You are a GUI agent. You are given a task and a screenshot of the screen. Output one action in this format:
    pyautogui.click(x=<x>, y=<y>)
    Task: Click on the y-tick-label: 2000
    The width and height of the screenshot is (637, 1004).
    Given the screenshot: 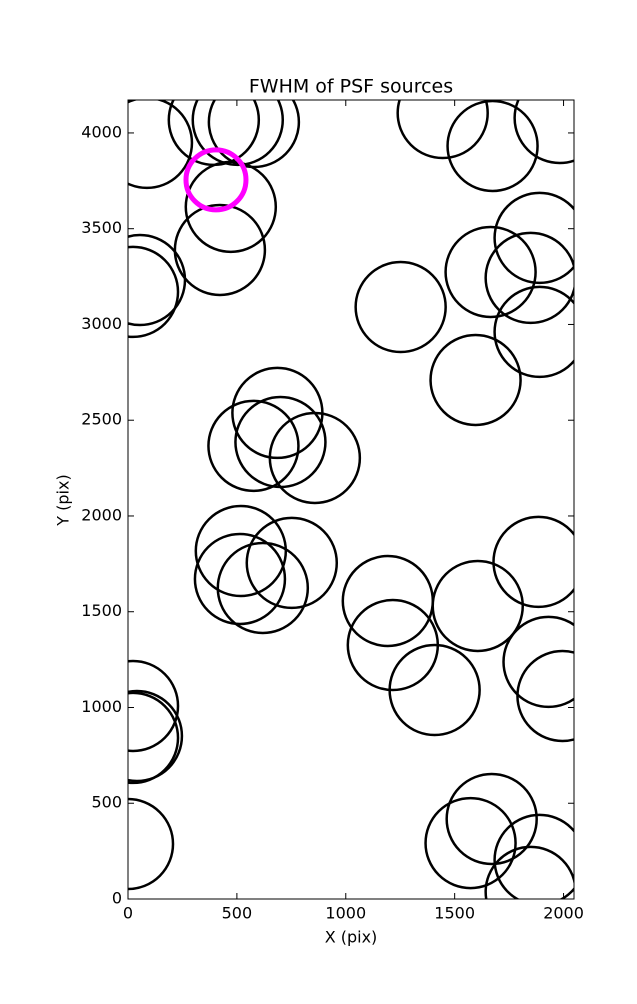 What is the action you would take?
    pyautogui.click(x=101, y=514)
    